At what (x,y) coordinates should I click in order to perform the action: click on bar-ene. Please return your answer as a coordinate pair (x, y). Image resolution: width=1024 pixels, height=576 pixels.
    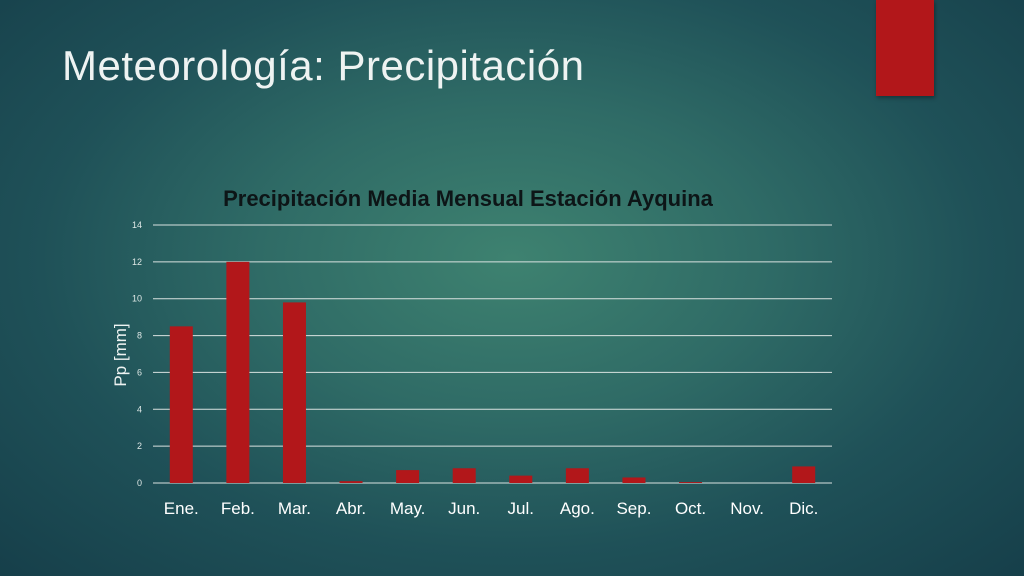
    Looking at the image, I should click on (181, 404).